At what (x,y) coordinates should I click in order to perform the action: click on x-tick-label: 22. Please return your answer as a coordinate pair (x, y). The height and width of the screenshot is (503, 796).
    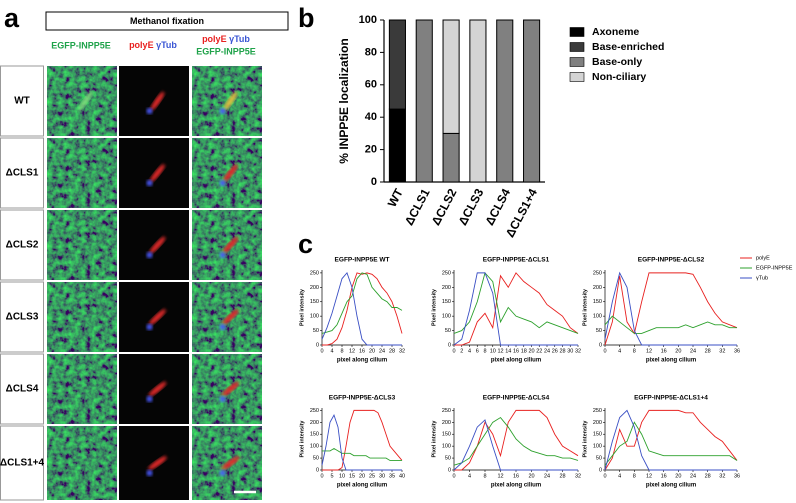
    Looking at the image, I should click on (539, 351).